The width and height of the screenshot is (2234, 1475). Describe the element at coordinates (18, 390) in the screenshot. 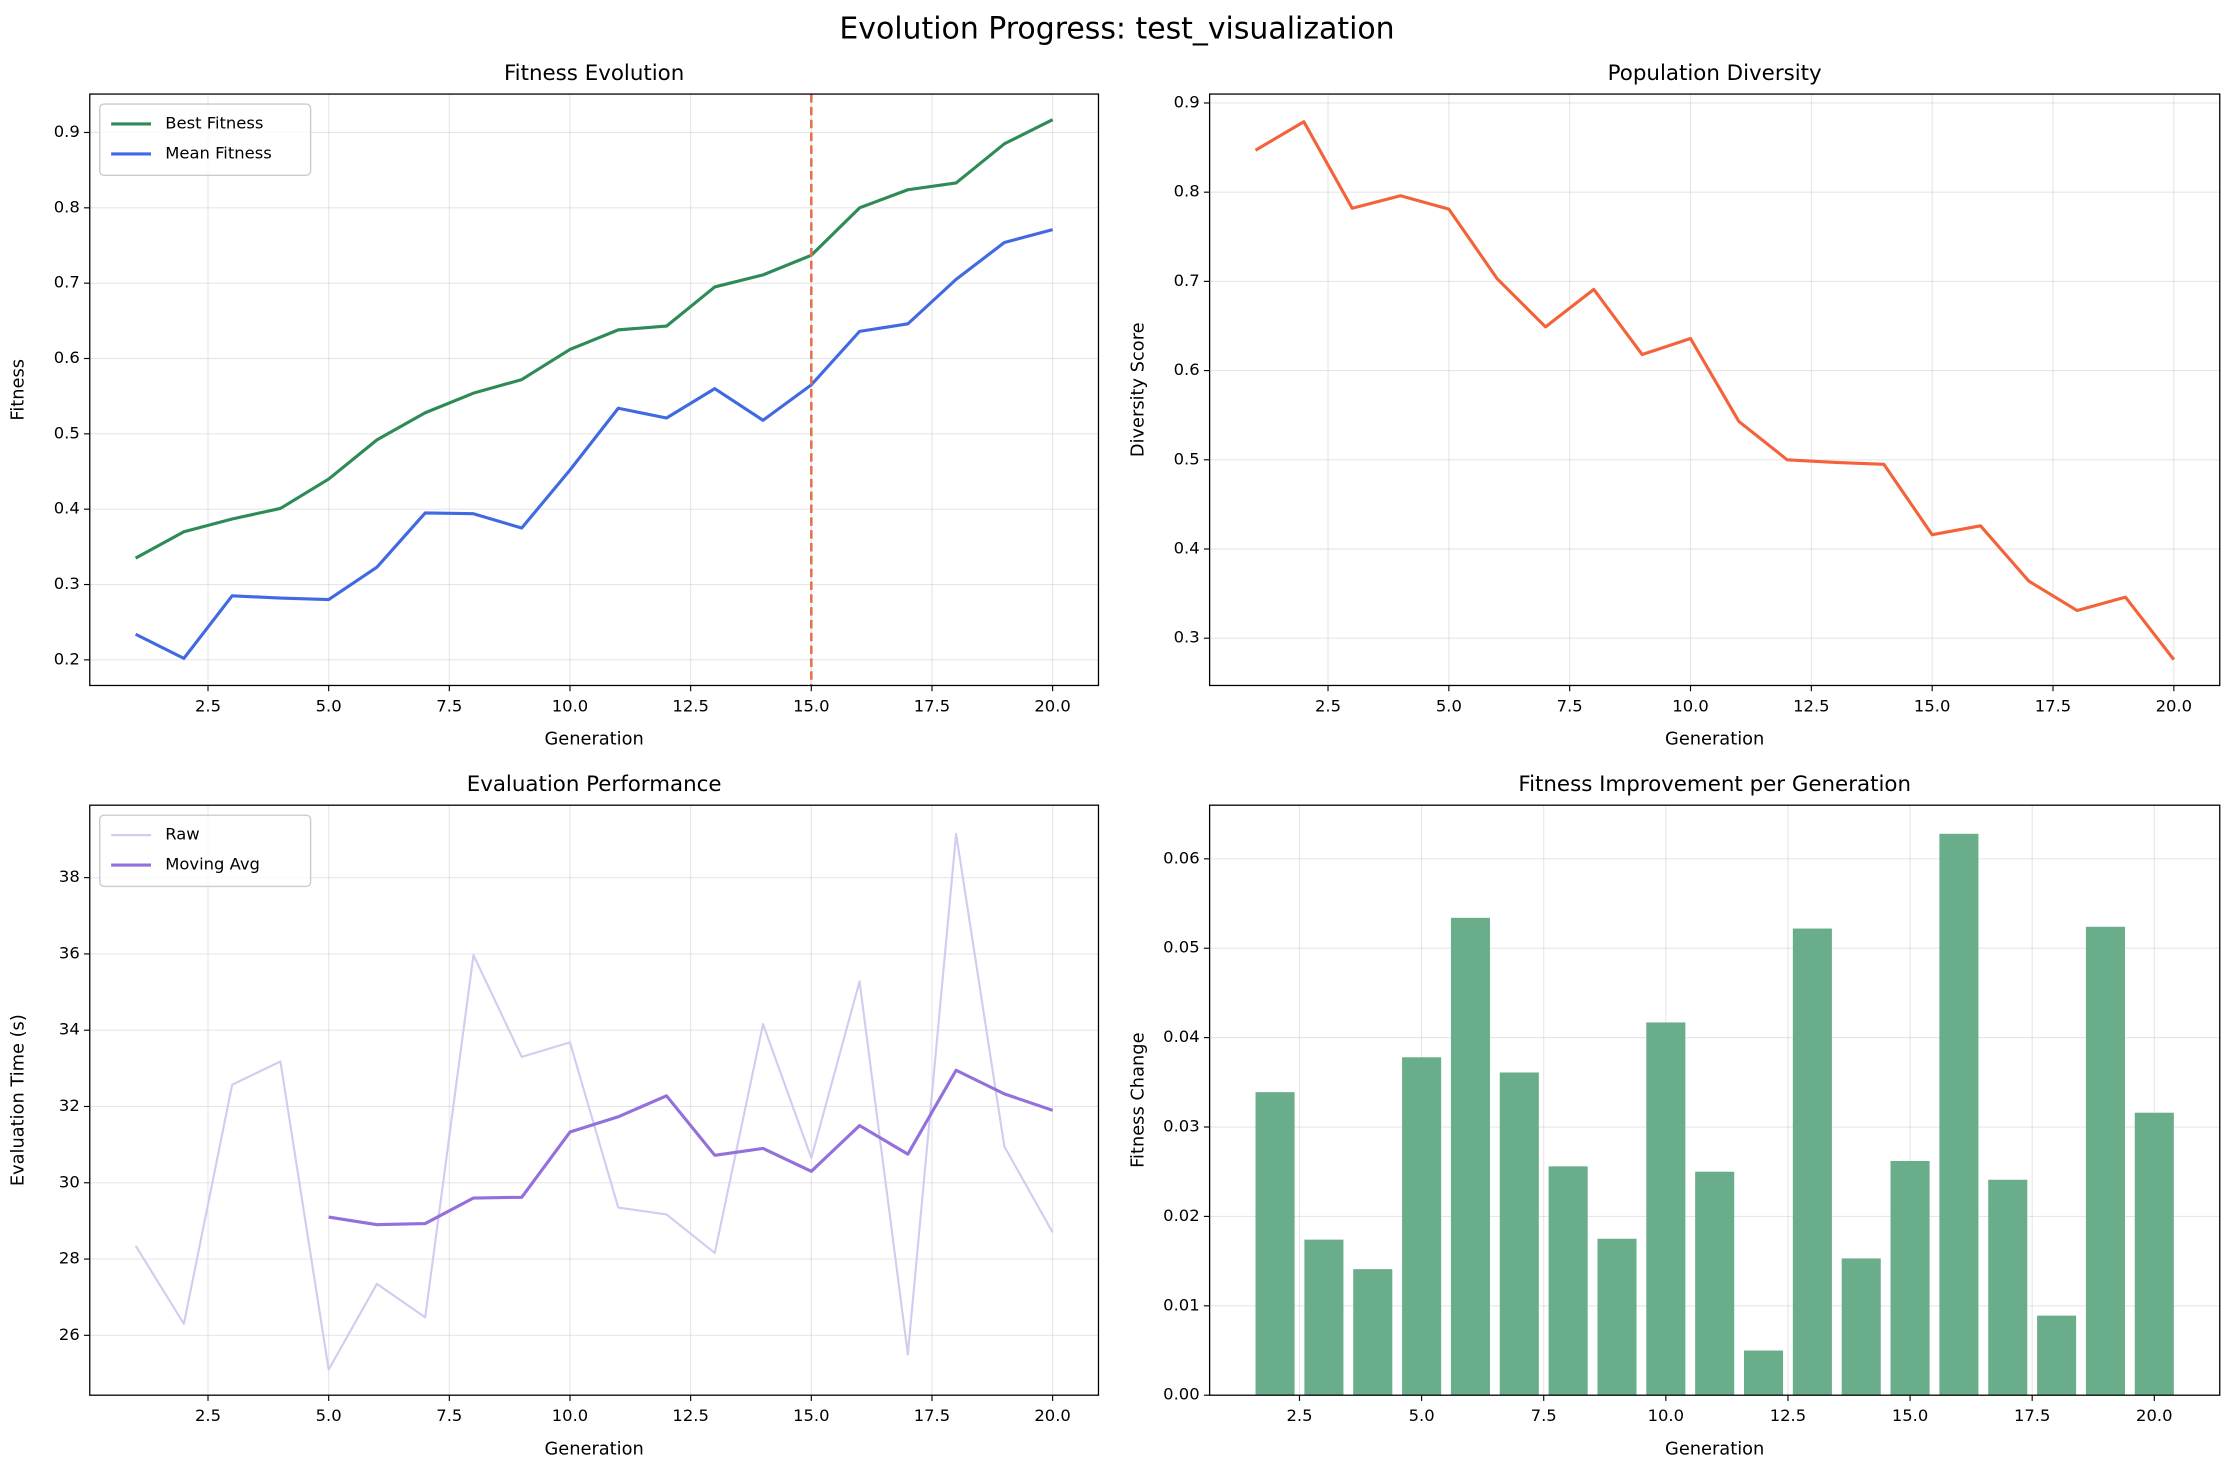

I see `y-axis-label: Fitness` at that location.